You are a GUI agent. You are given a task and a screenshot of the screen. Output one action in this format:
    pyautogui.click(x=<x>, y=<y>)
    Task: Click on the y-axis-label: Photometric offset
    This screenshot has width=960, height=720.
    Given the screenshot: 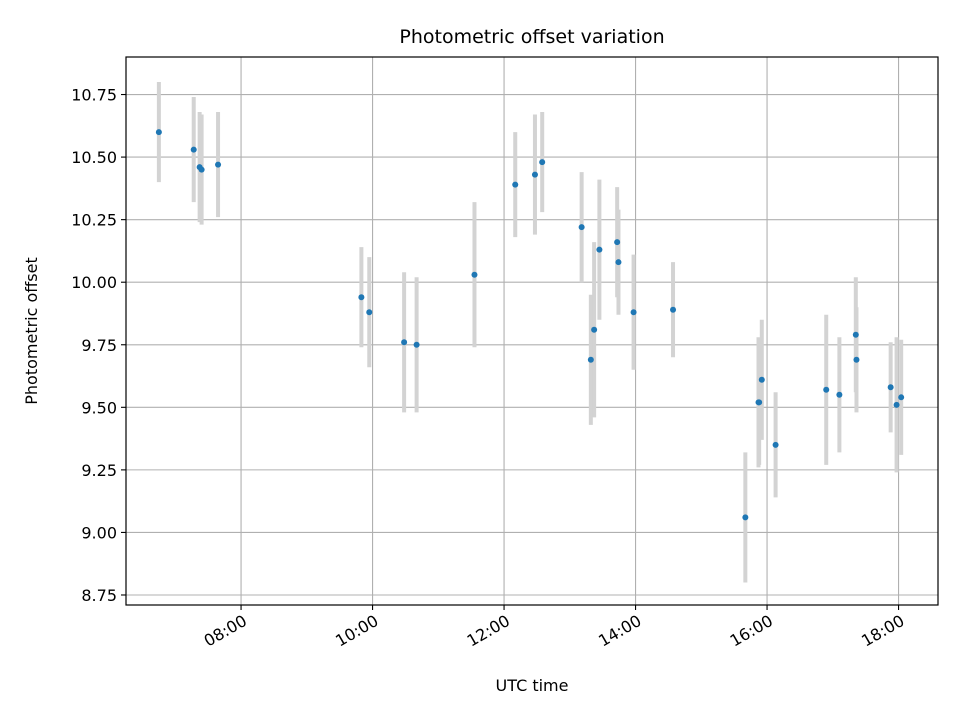 What is the action you would take?
    pyautogui.click(x=31, y=331)
    